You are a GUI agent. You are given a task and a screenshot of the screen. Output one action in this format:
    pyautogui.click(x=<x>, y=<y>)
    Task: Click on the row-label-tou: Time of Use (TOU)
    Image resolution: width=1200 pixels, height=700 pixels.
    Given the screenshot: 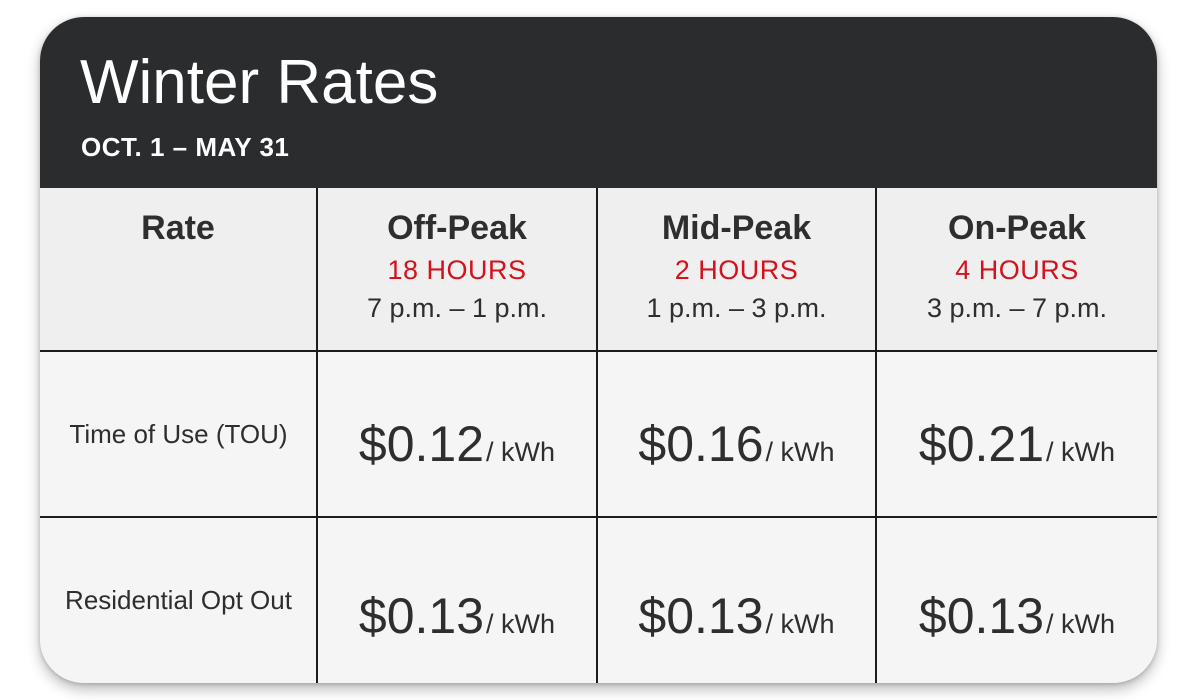 What is the action you would take?
    pyautogui.click(x=178, y=433)
    